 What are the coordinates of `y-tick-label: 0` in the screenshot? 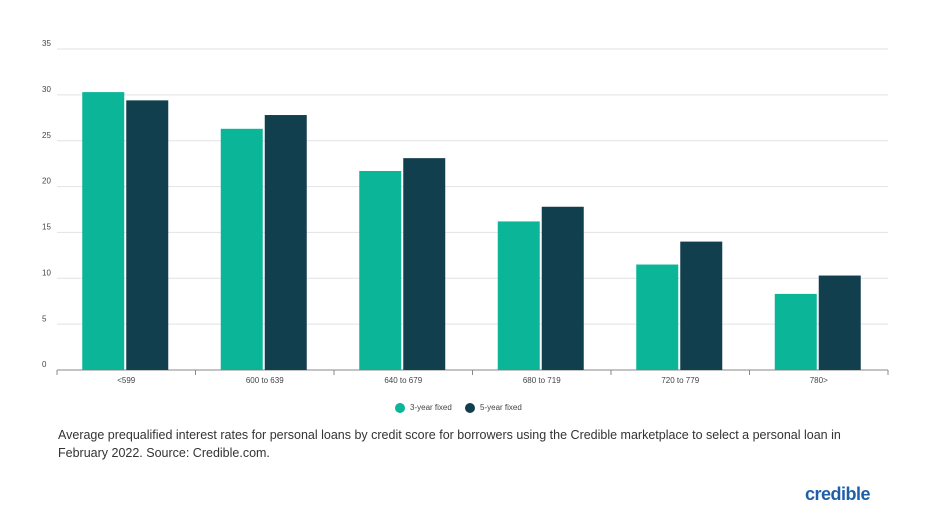 It's located at (44, 364).